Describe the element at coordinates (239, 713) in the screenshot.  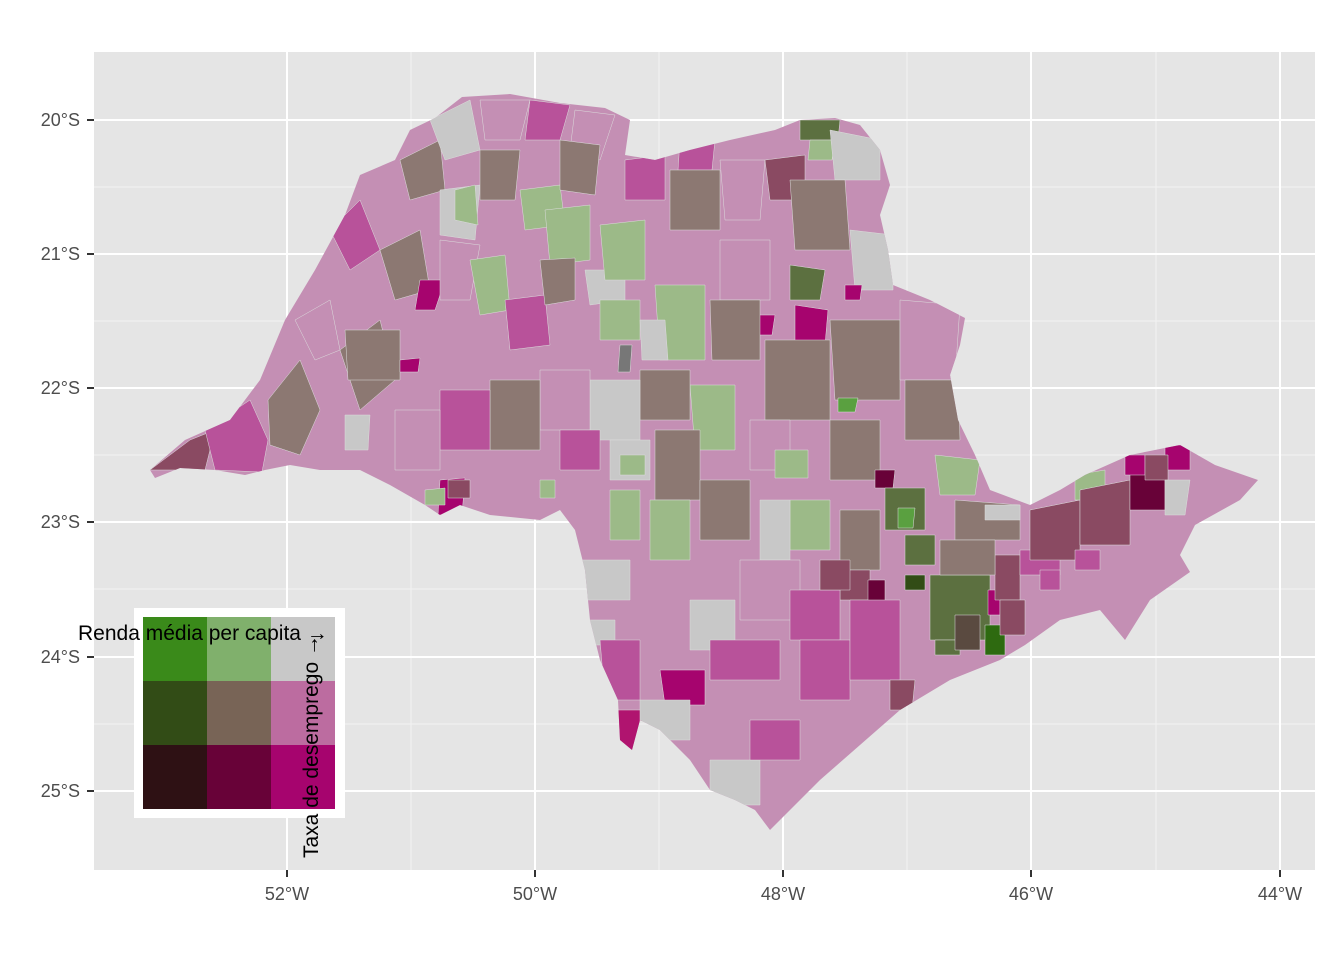
I see `legend-grid` at that location.